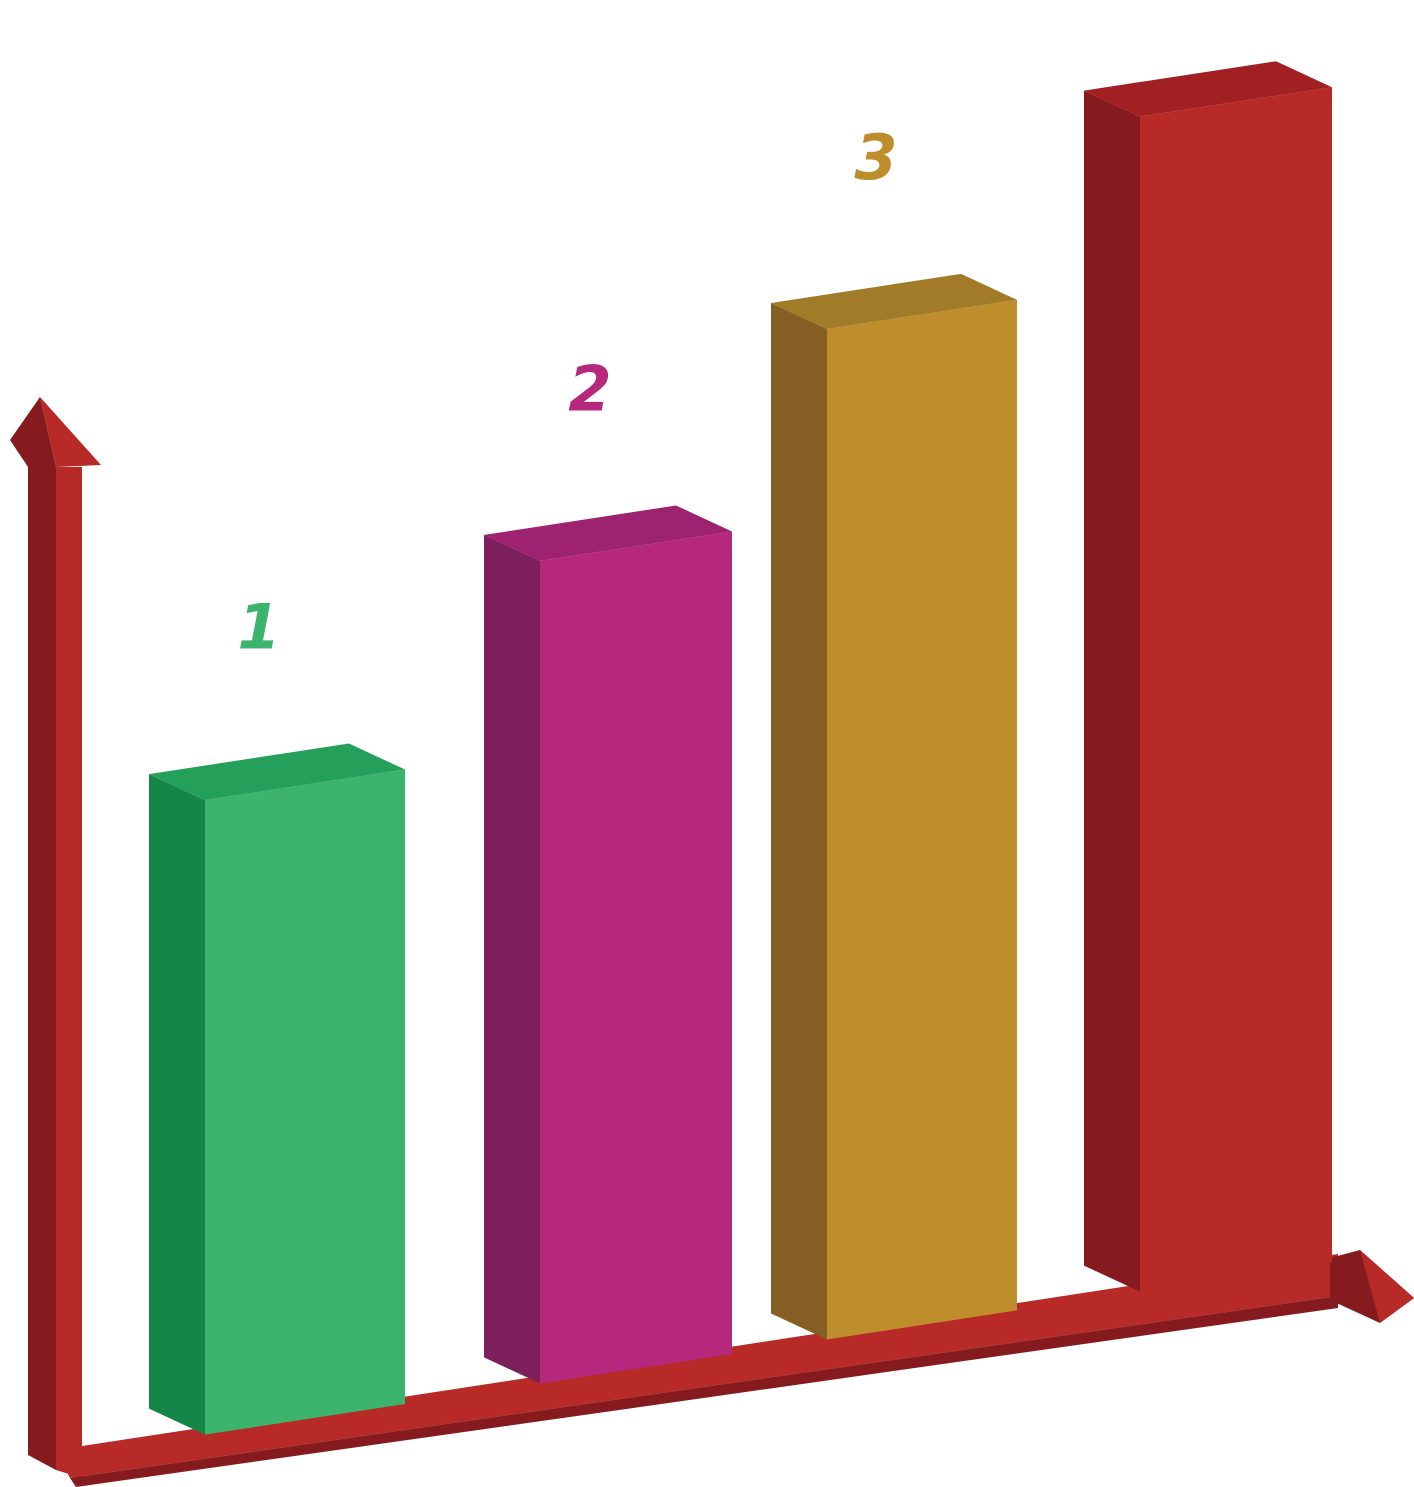  I want to click on y-axis, so click(55, 937).